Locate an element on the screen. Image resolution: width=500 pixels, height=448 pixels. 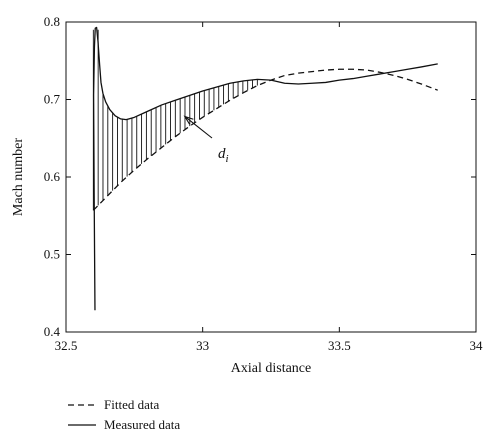
deviation-hatch is located at coordinates (175, 120).